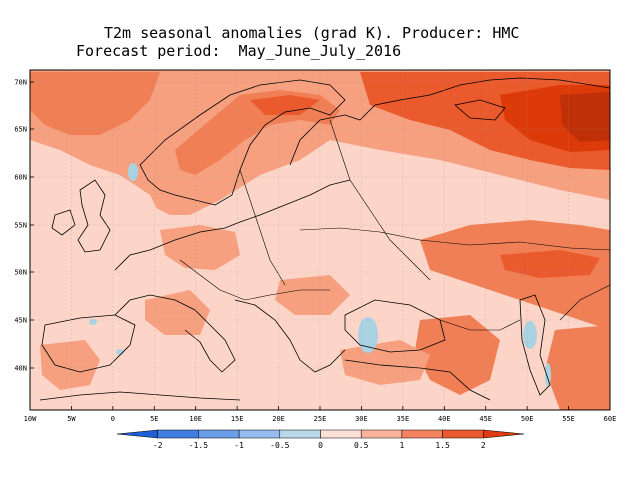  What do you see at coordinates (550, 264) in the screenshot?
I see `anomaly-zone-east-core` at bounding box center [550, 264].